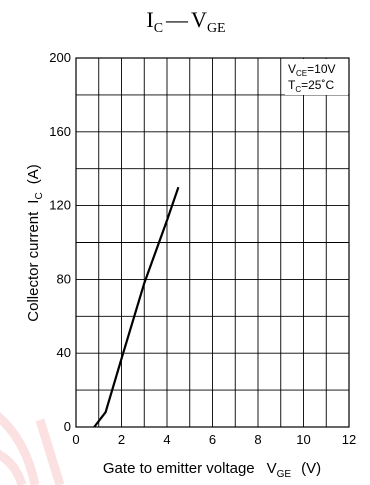  I want to click on series-line, so click(136, 307).